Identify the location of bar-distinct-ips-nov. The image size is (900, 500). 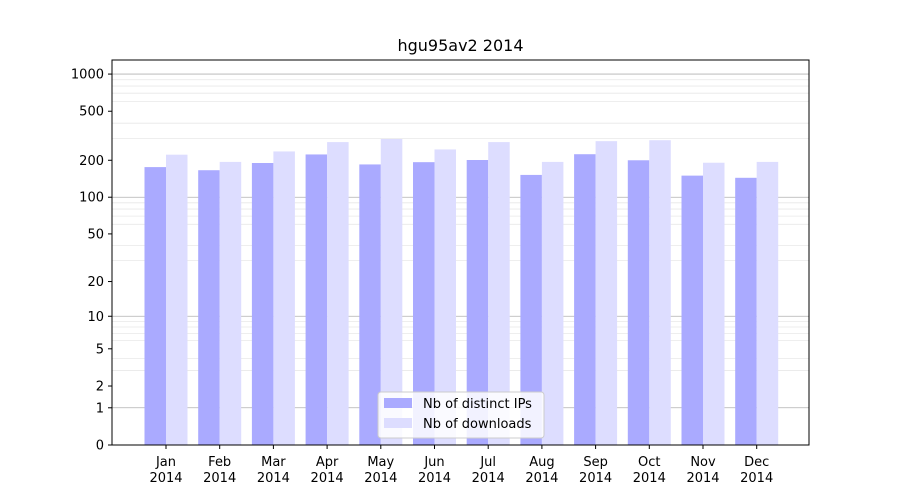
(692, 310).